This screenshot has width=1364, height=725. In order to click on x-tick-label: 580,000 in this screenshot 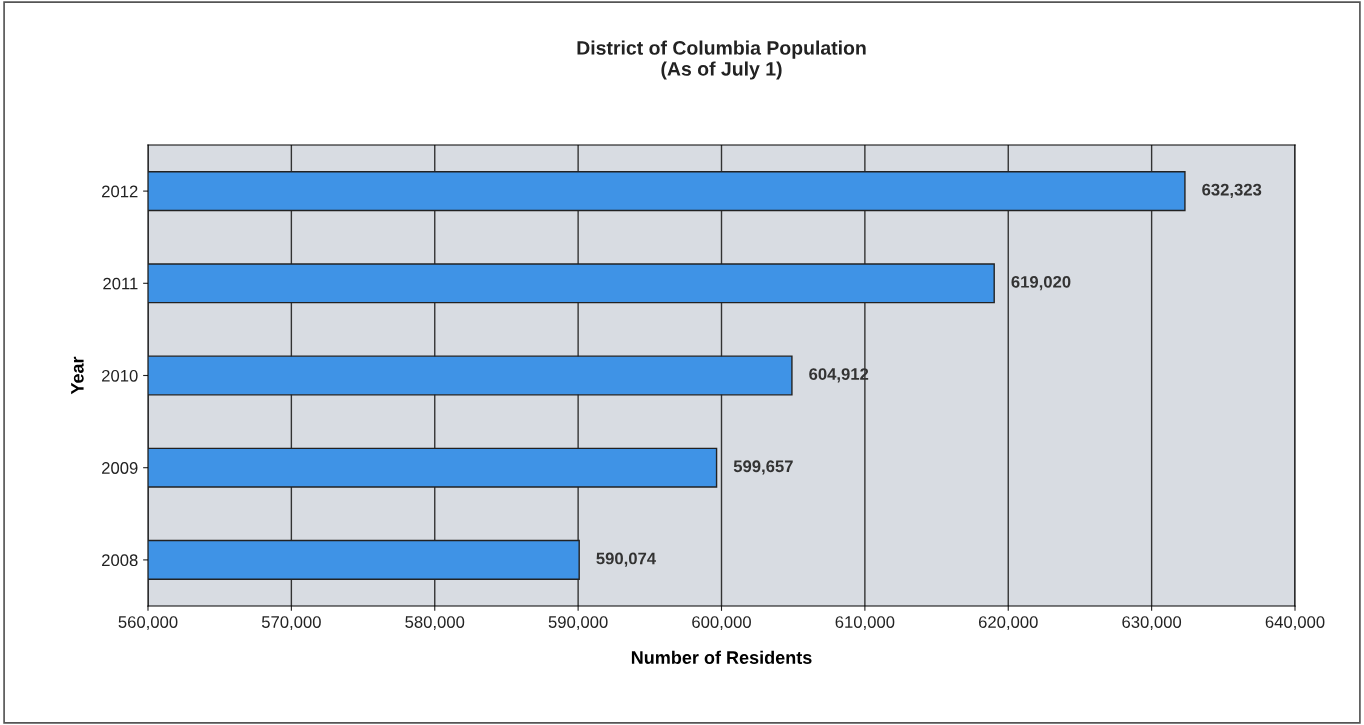, I will do `click(435, 623)`.